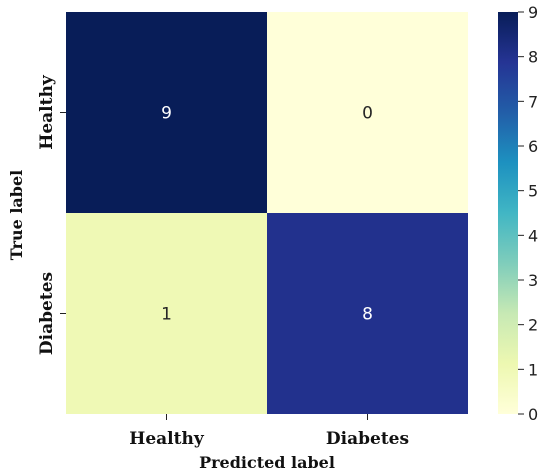 The height and width of the screenshot is (476, 550). I want to click on colorbar-tick-label: 2, so click(533, 325).